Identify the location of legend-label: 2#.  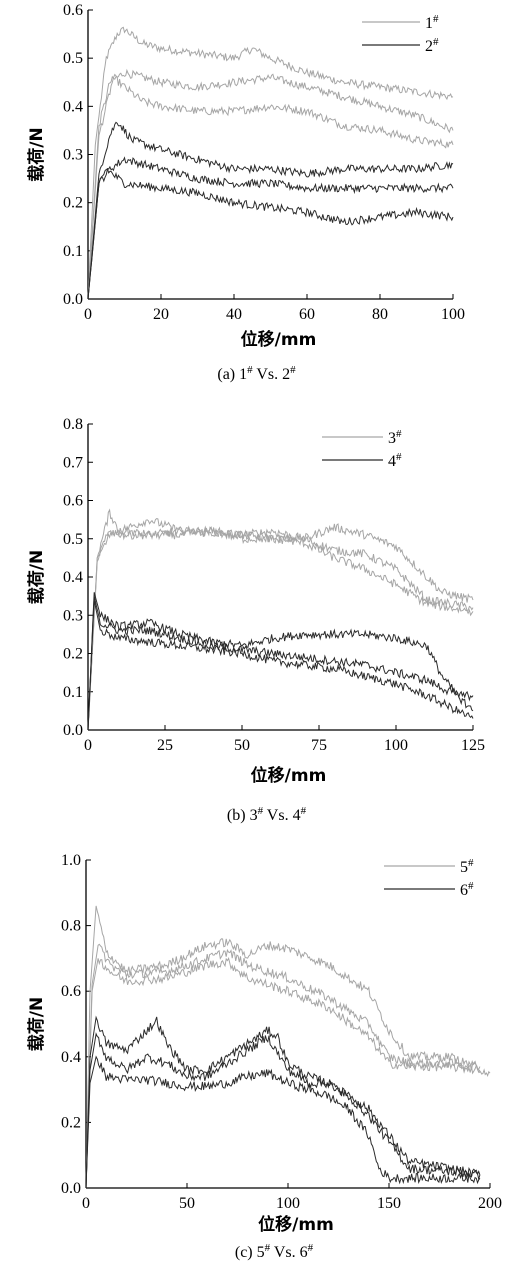
(432, 45).